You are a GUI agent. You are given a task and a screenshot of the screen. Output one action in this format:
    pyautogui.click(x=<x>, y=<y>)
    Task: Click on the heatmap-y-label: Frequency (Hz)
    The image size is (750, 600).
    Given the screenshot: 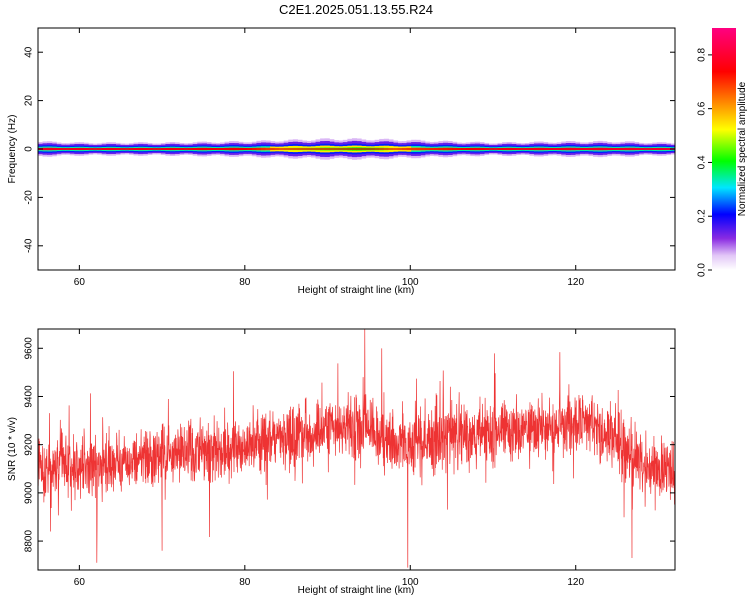 What is the action you would take?
    pyautogui.click(x=12, y=149)
    